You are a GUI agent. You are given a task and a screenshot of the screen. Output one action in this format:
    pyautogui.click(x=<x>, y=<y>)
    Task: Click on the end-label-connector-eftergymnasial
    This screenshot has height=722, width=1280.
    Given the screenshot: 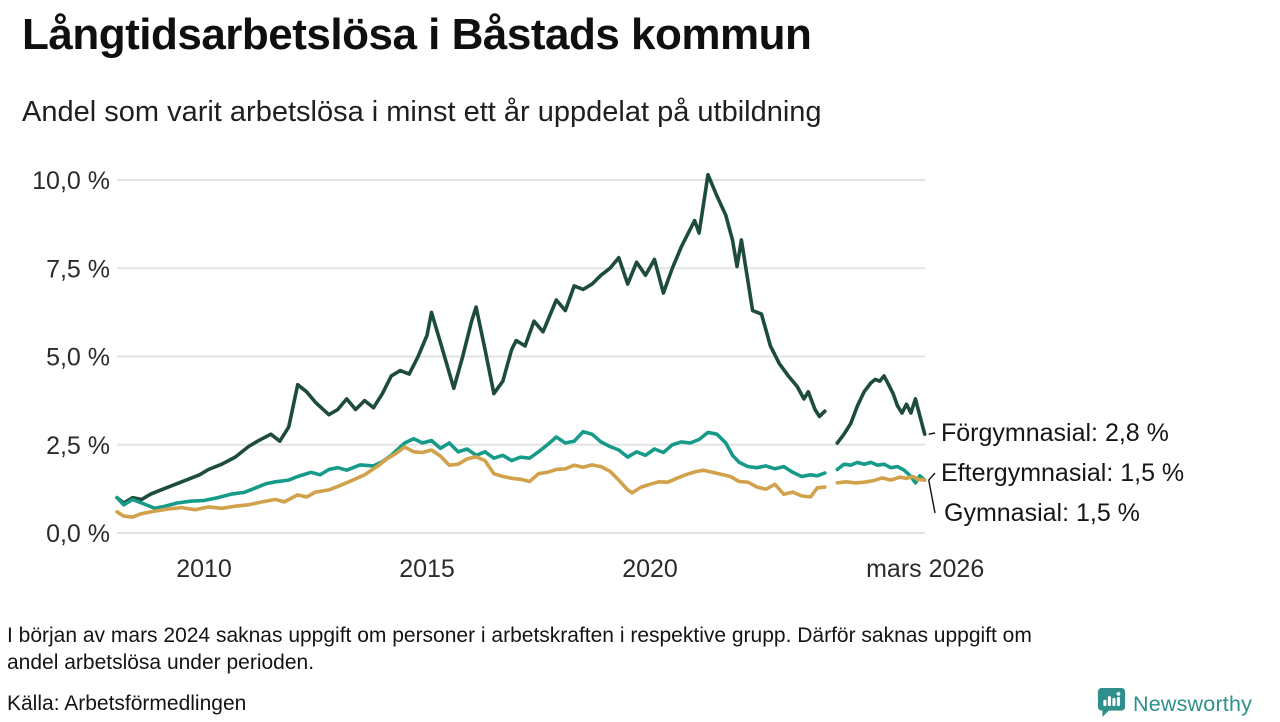 What is the action you would take?
    pyautogui.click(x=932, y=476)
    